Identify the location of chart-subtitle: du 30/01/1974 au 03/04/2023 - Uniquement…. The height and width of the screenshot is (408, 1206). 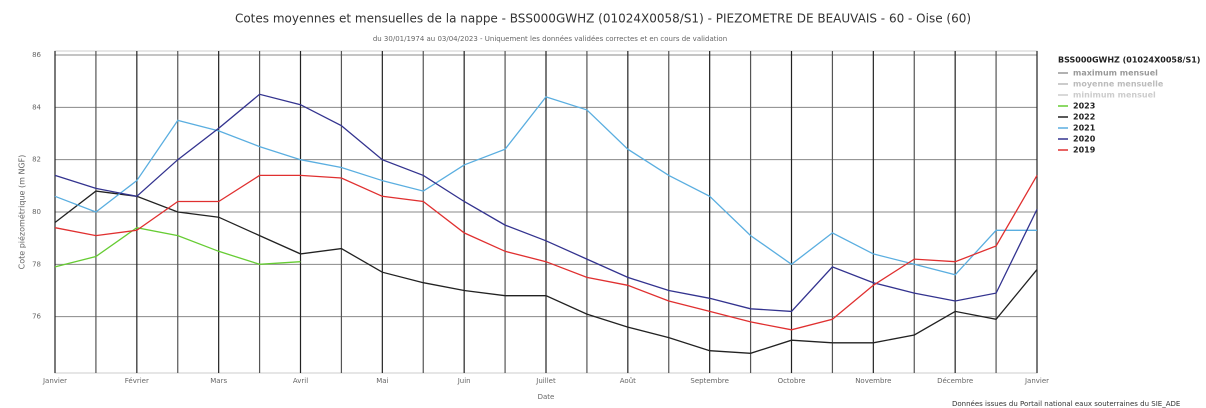
(550, 39).